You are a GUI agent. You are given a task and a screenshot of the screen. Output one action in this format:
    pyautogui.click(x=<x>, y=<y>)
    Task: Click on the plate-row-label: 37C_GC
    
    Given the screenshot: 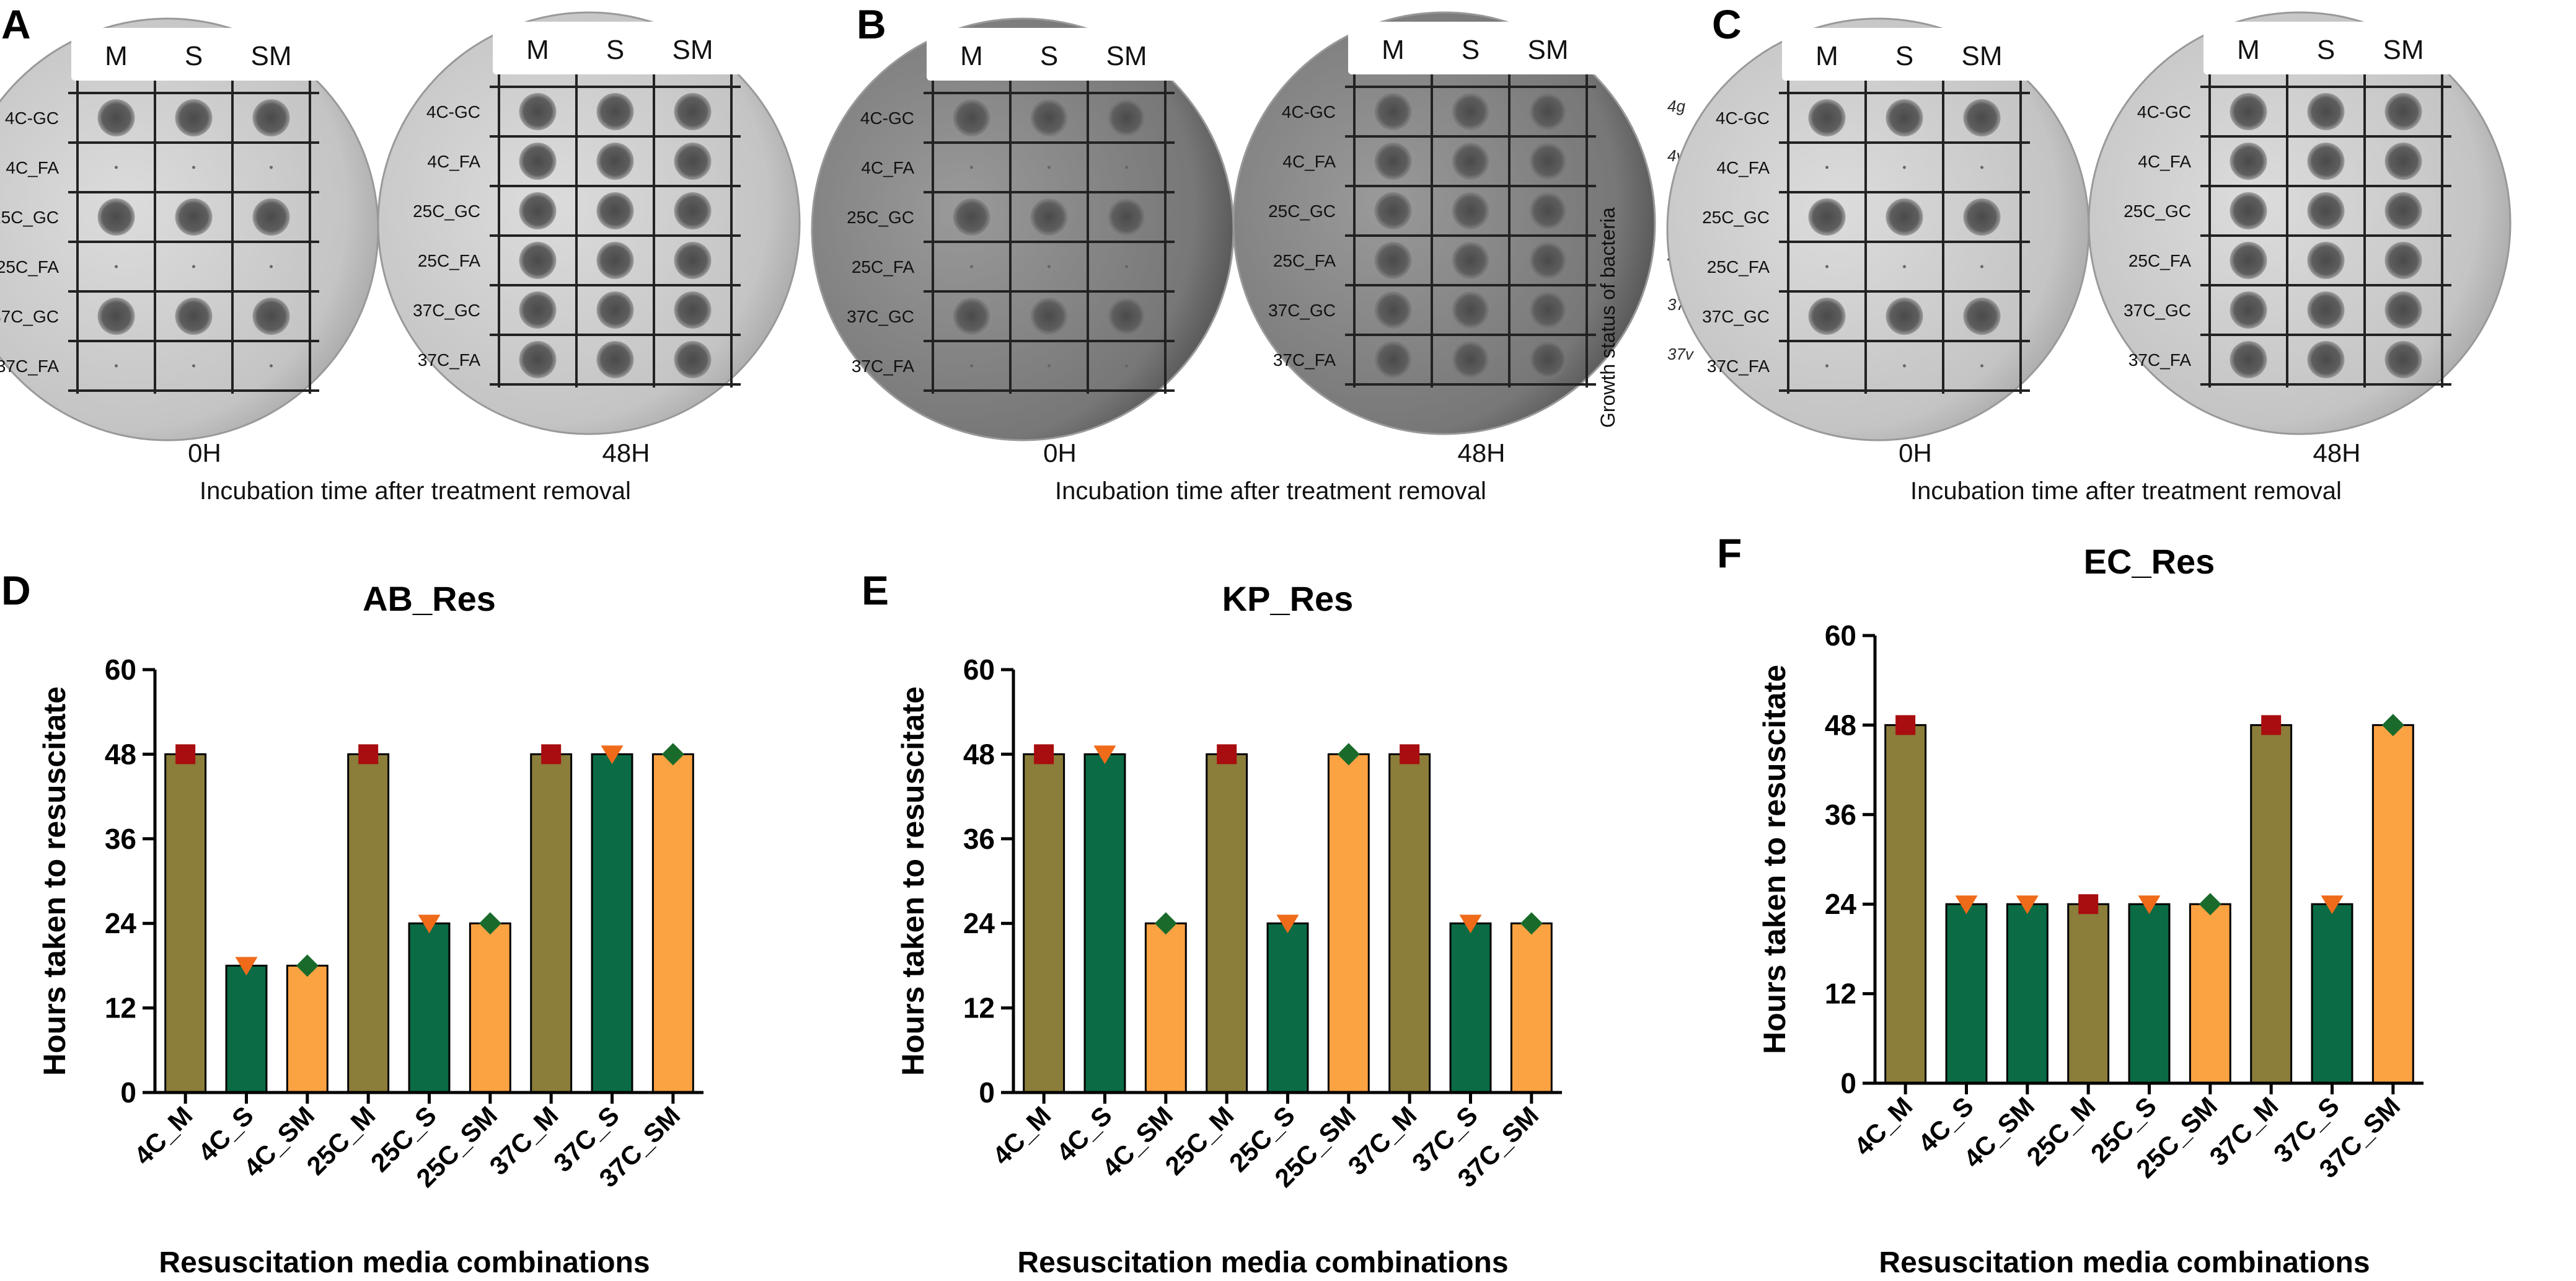 What is the action you would take?
    pyautogui.click(x=2157, y=310)
    